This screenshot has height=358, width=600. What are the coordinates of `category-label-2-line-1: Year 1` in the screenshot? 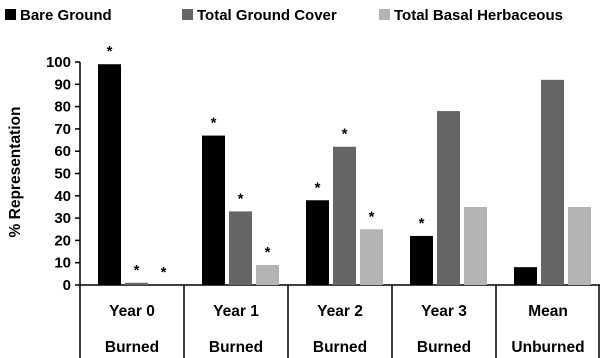 It's located at (236, 311).